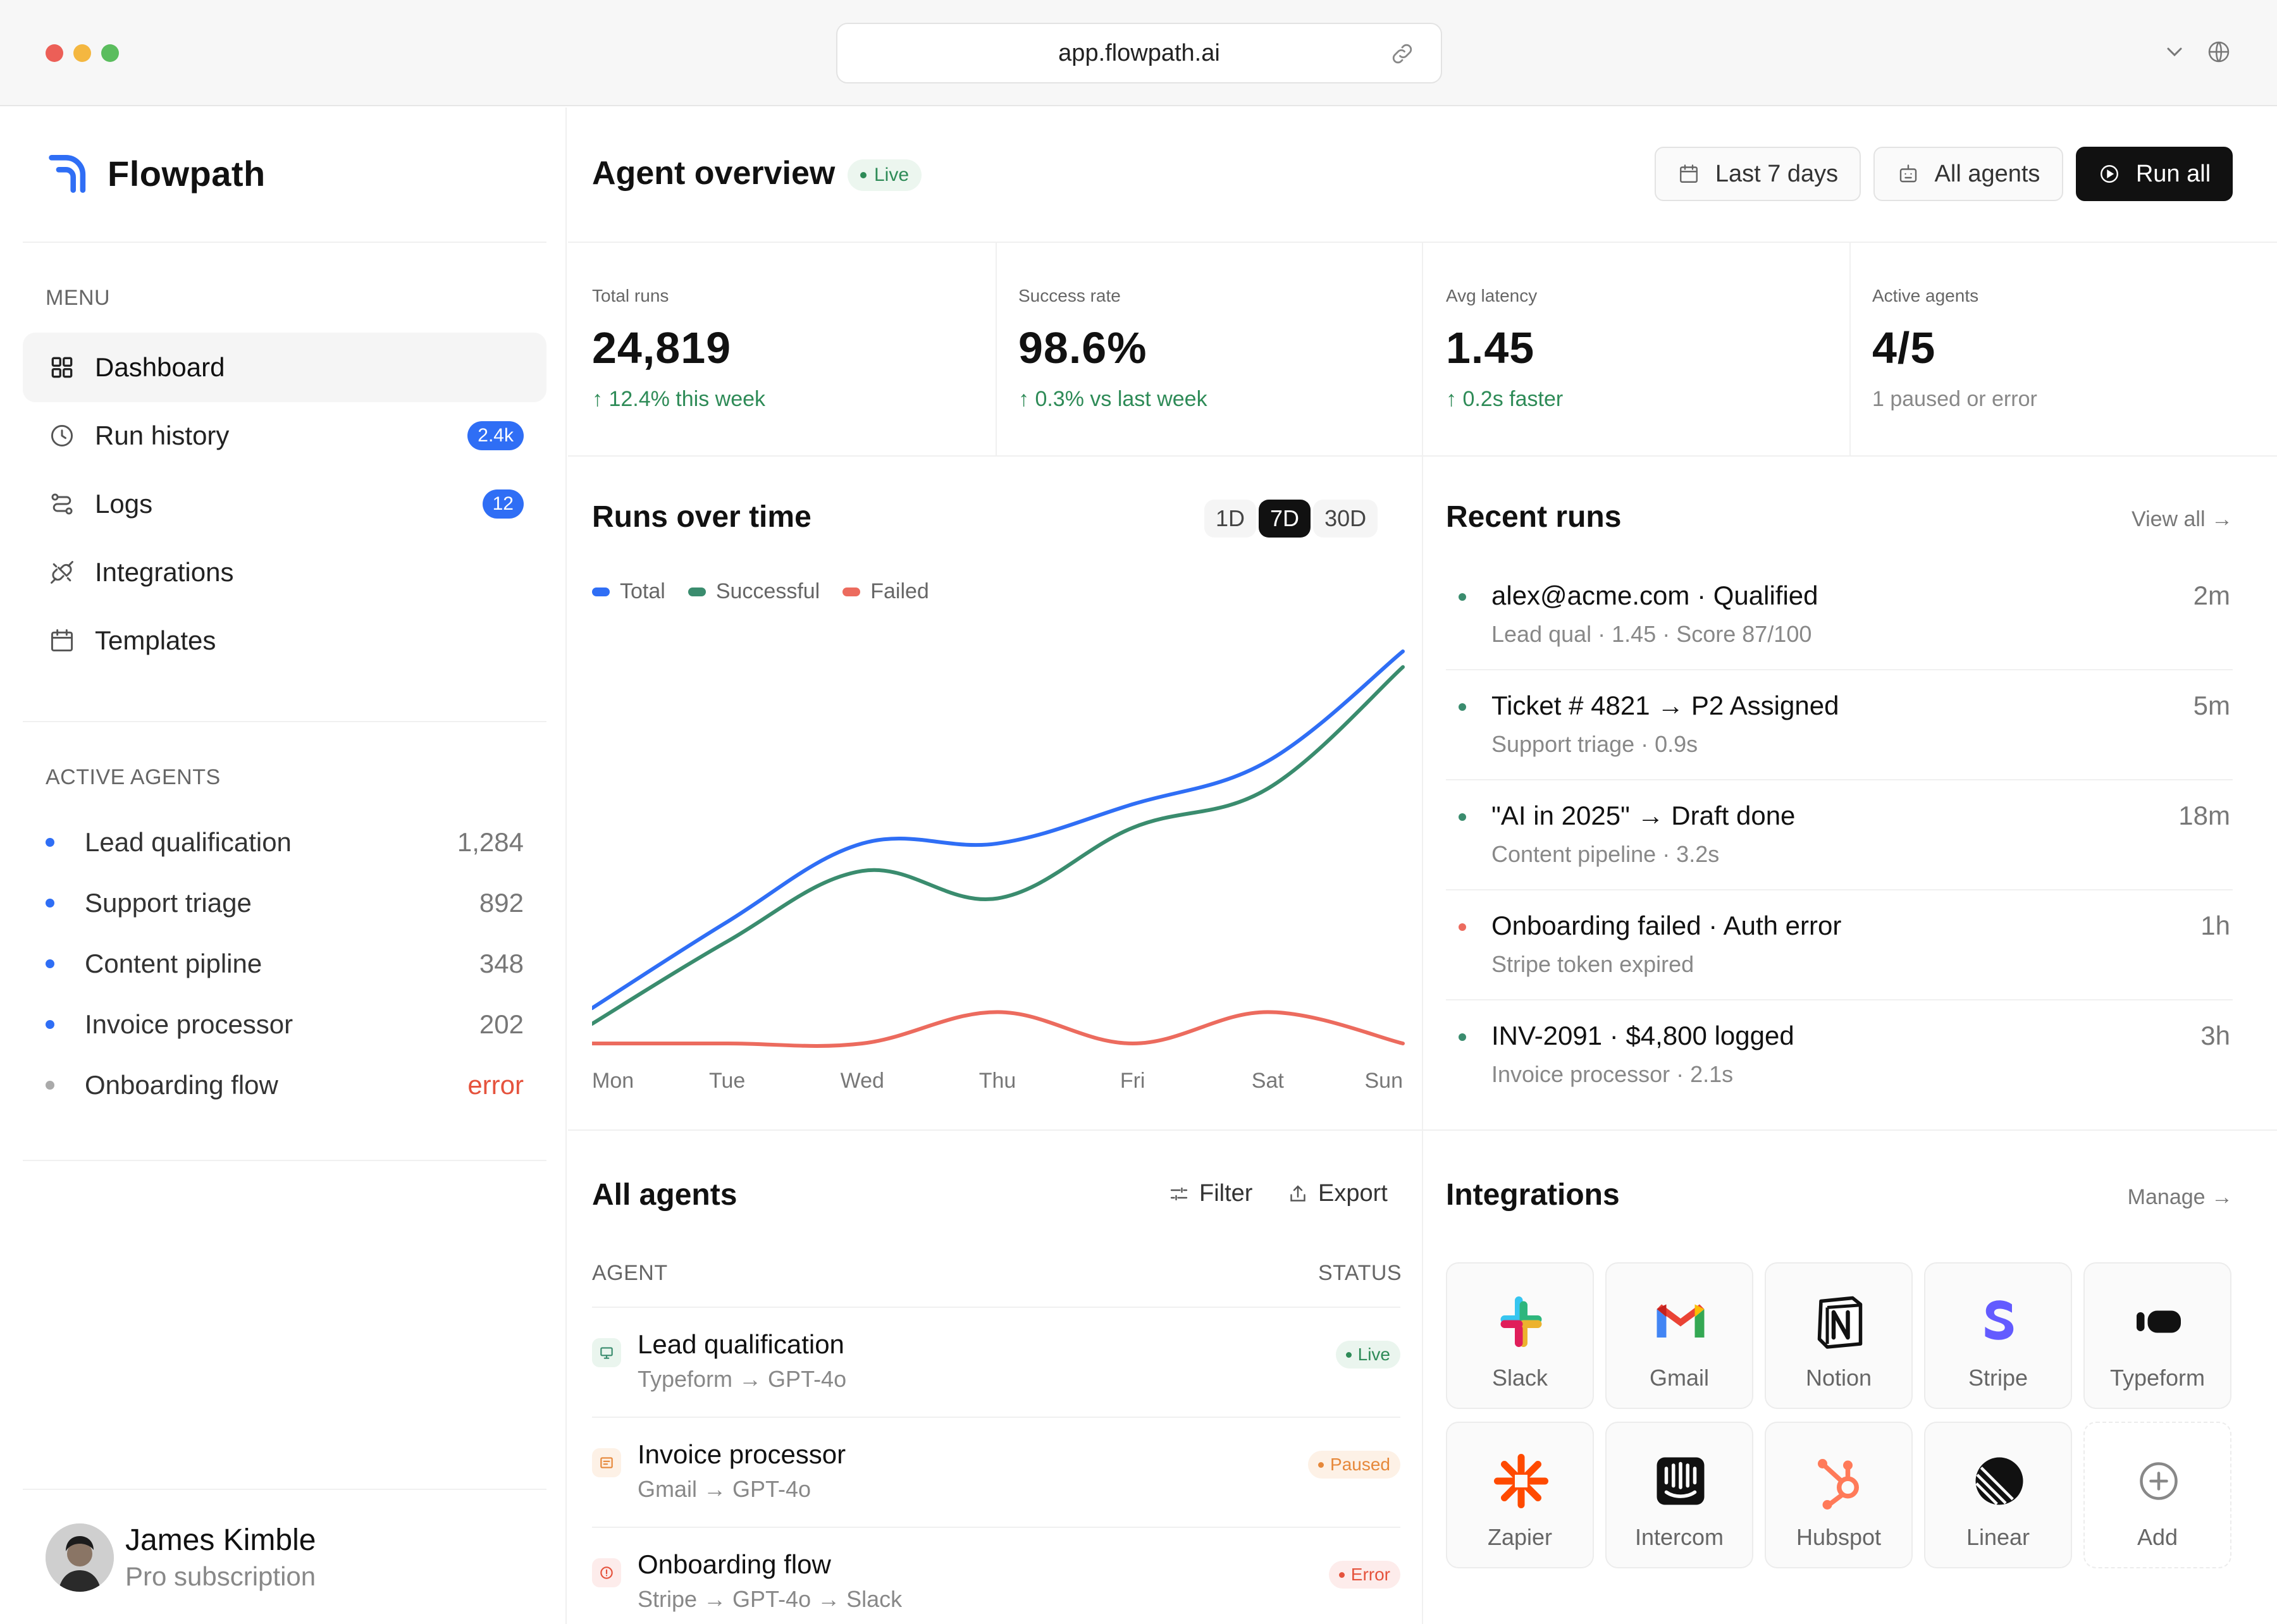 This screenshot has height=1624, width=2277. What do you see at coordinates (2157, 1537) in the screenshot?
I see `integration-name: Add` at bounding box center [2157, 1537].